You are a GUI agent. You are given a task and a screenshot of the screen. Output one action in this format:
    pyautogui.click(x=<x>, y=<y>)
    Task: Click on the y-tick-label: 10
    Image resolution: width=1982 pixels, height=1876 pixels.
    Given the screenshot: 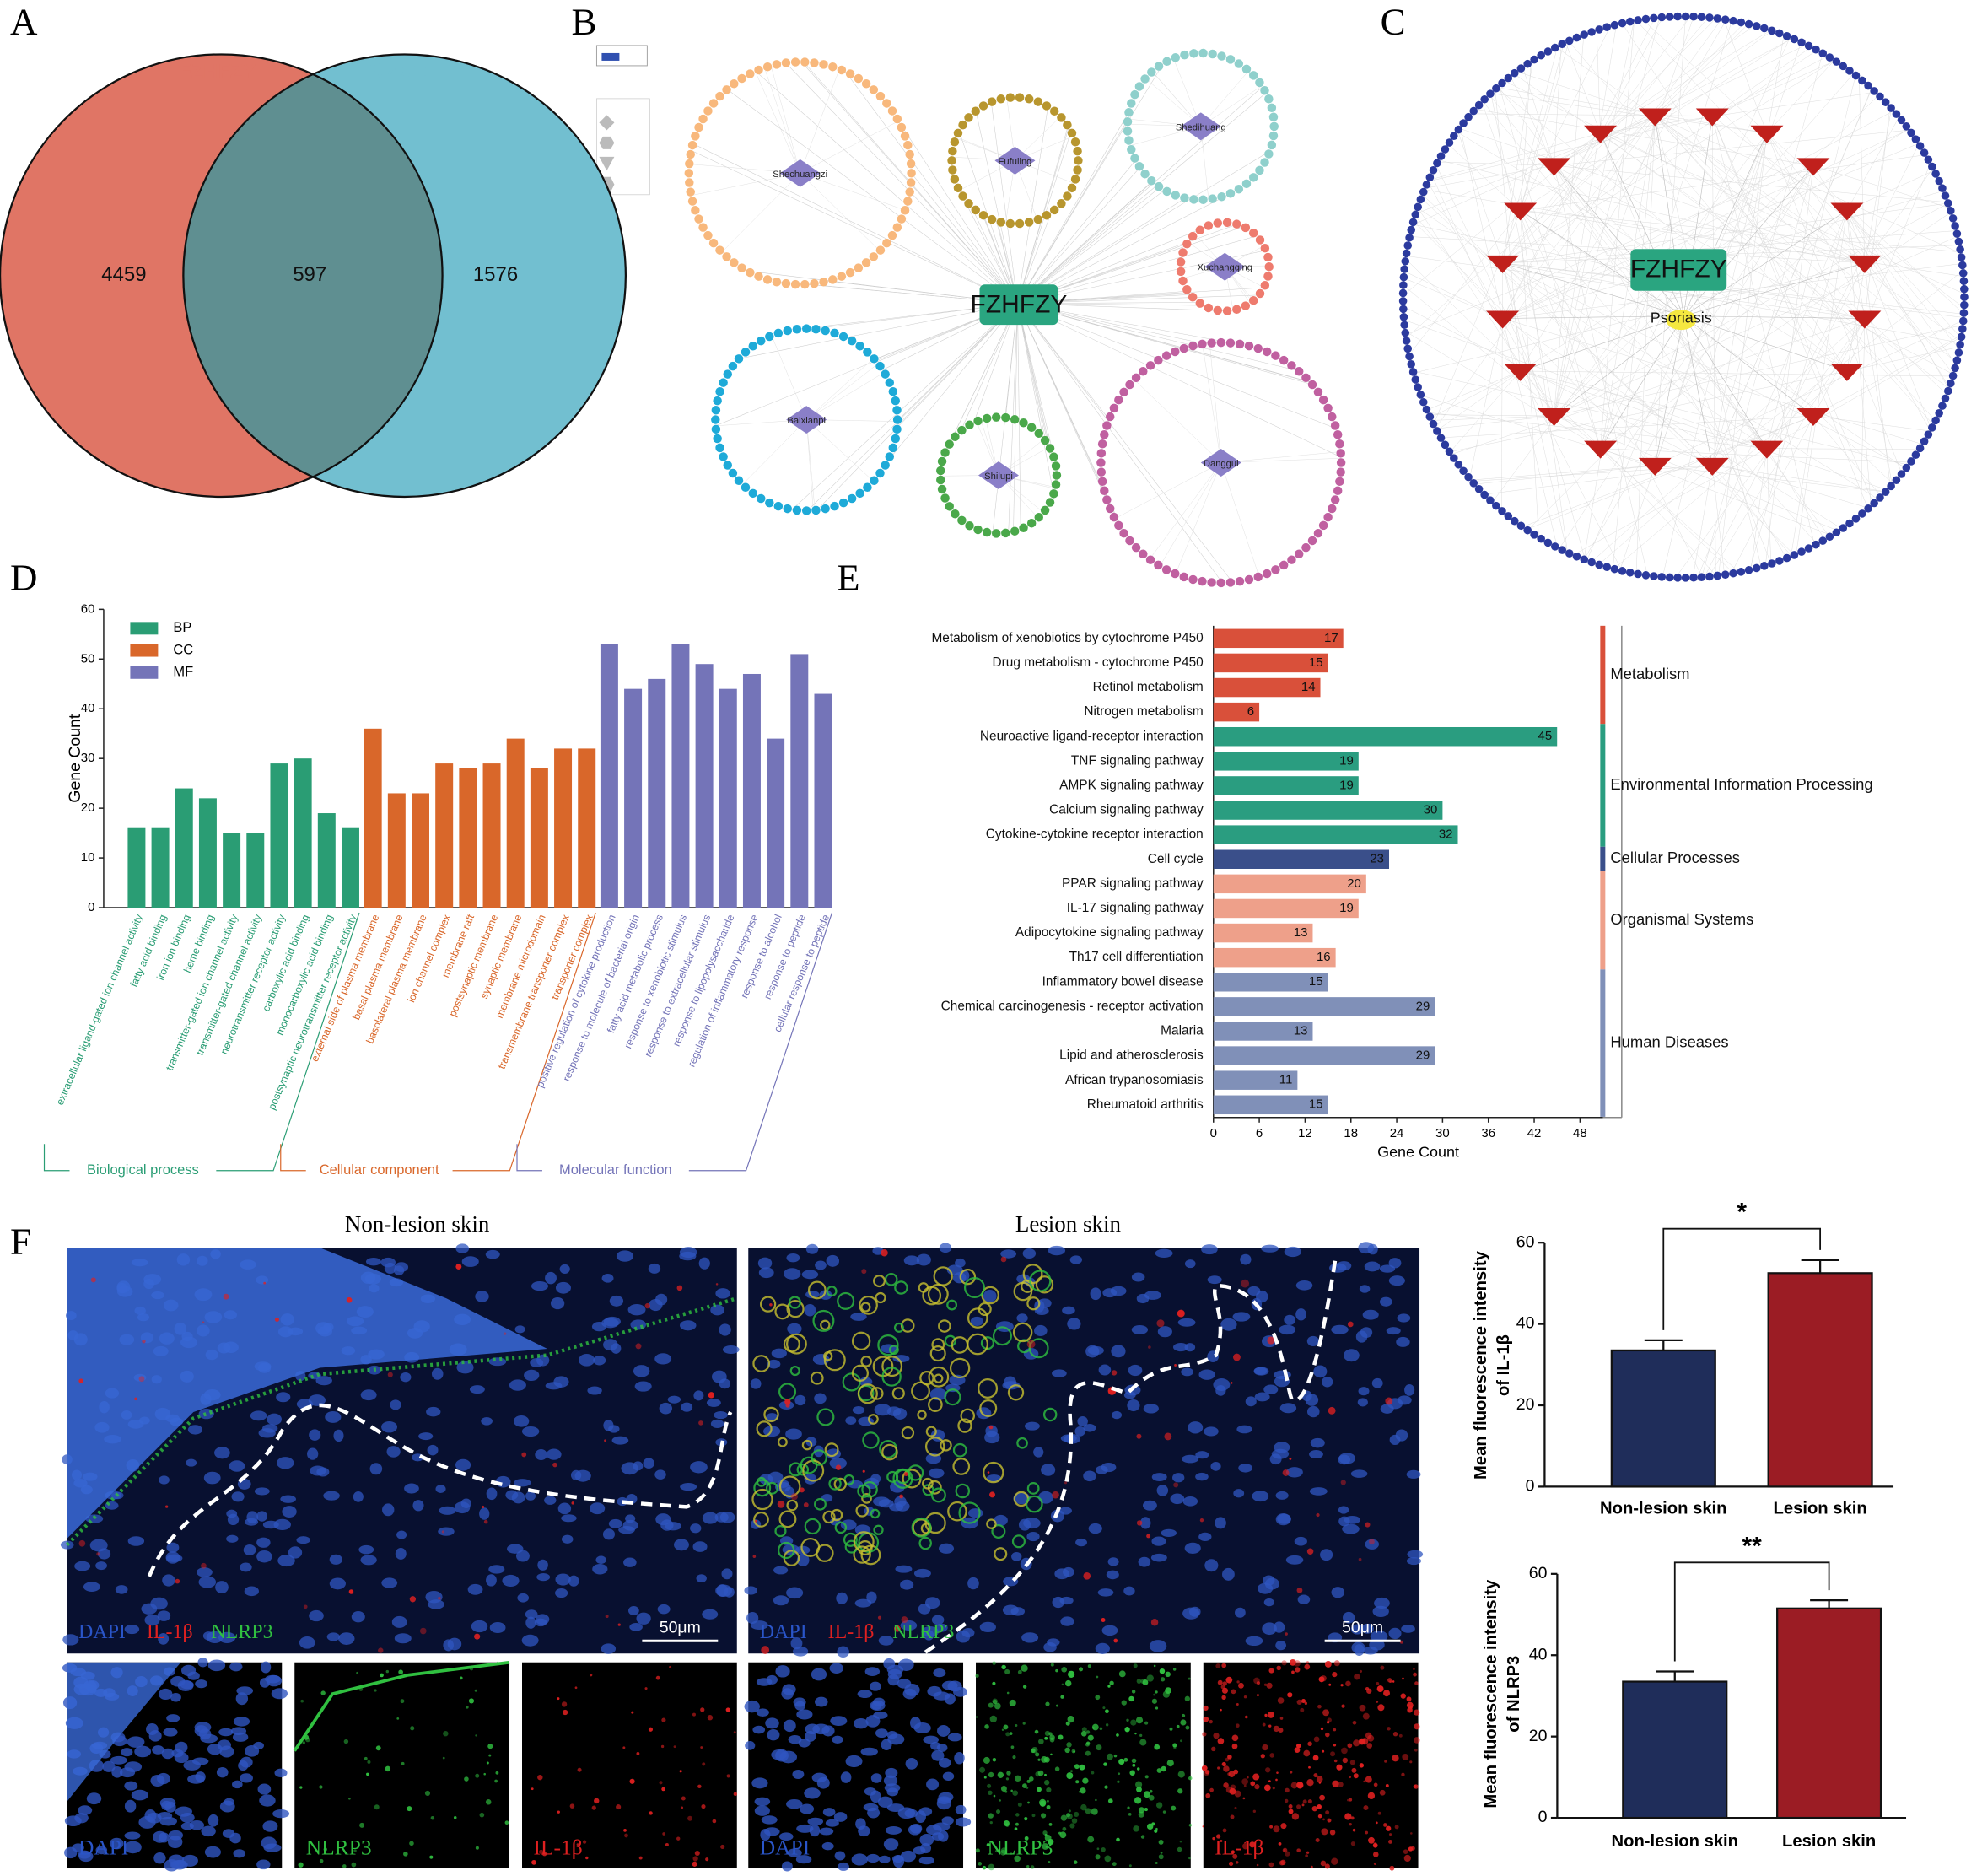 What is the action you would take?
    pyautogui.click(x=88, y=857)
    